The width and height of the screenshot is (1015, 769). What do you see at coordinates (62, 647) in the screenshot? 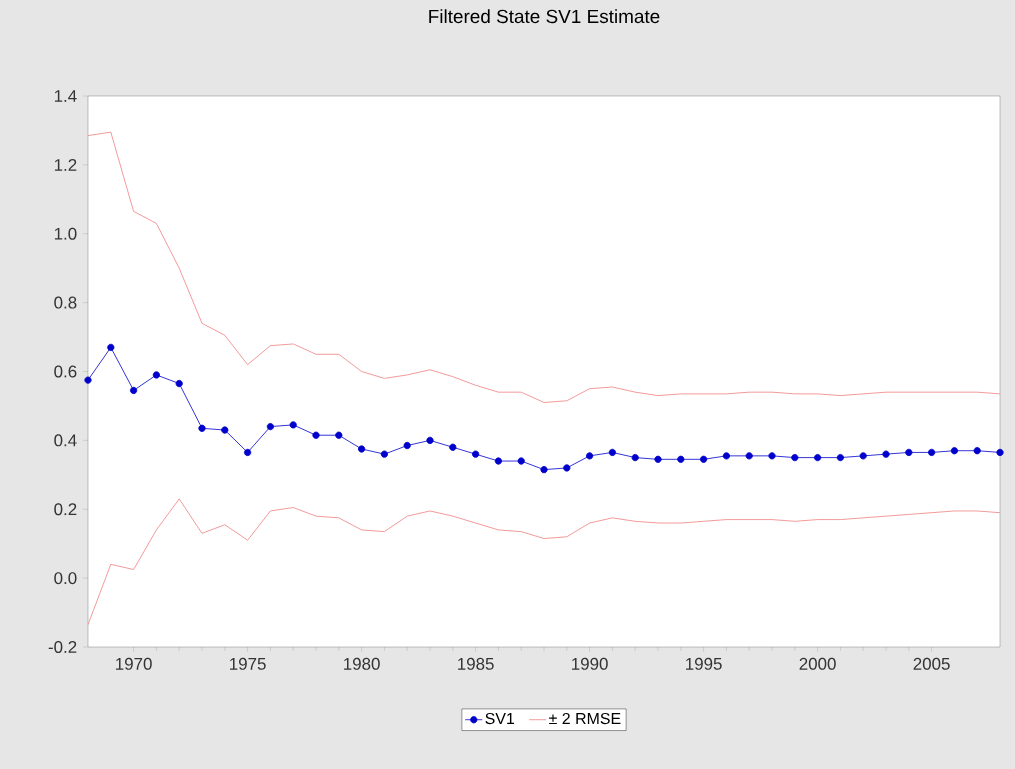
I see `y-tick-label: -0.2` at bounding box center [62, 647].